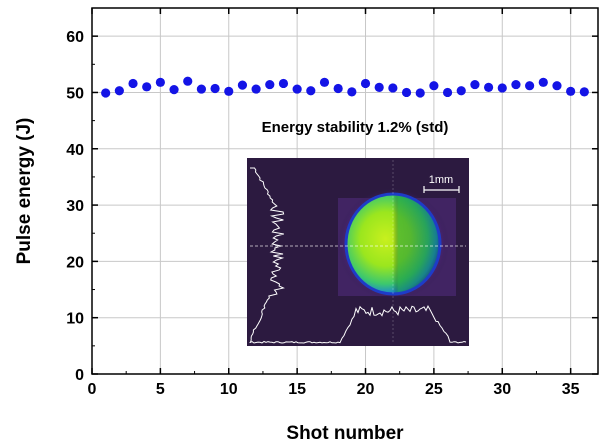 The height and width of the screenshot is (445, 606). I want to click on x-tick-label: 35, so click(571, 389).